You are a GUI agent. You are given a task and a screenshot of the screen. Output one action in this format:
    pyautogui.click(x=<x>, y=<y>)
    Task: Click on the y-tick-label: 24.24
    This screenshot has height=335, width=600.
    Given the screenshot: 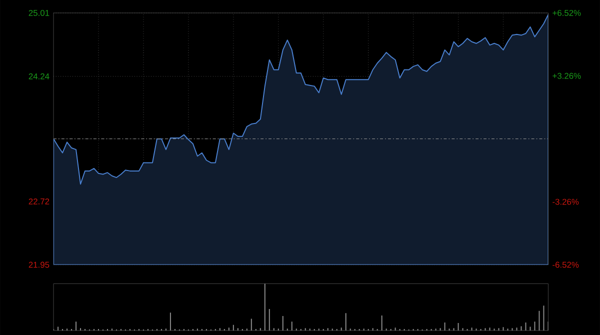 What is the action you would take?
    pyautogui.click(x=39, y=76)
    